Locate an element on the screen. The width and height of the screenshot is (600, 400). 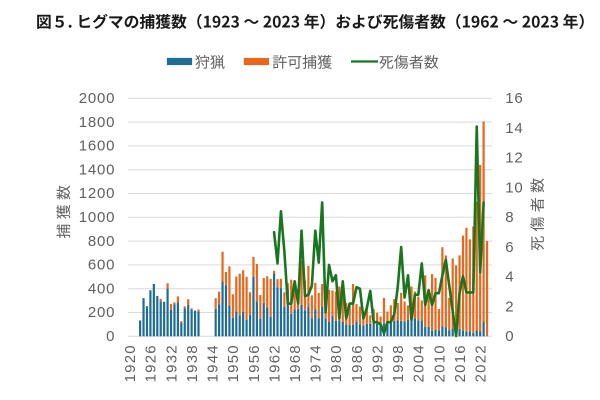
svg-text: 1944 is located at coordinates (213, 363).